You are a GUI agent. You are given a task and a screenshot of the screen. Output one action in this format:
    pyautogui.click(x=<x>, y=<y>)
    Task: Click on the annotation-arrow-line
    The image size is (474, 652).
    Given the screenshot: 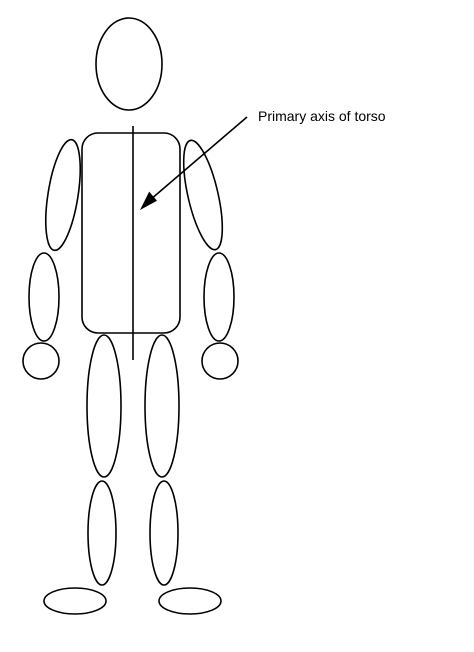 What is the action you would take?
    pyautogui.click(x=198, y=158)
    